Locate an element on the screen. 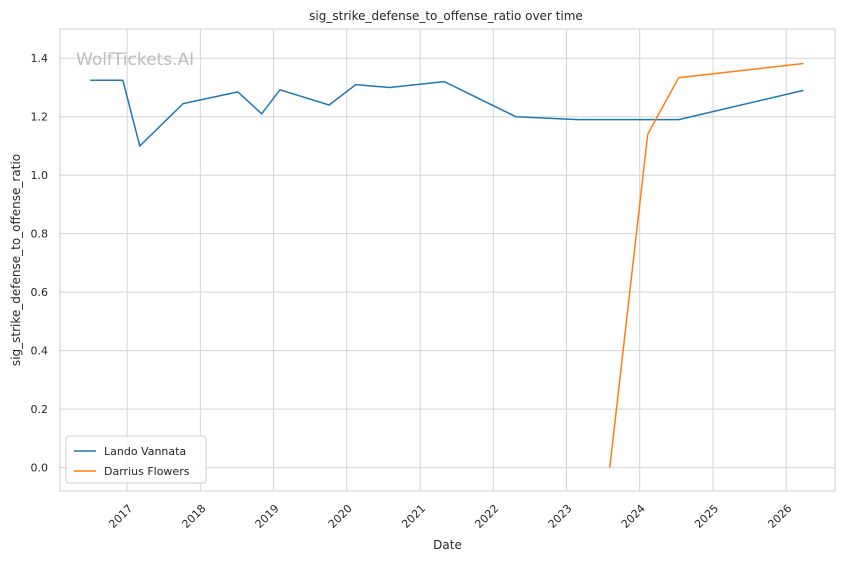 The image size is (844, 561). y-tick-label: 1.4 is located at coordinates (40, 58).